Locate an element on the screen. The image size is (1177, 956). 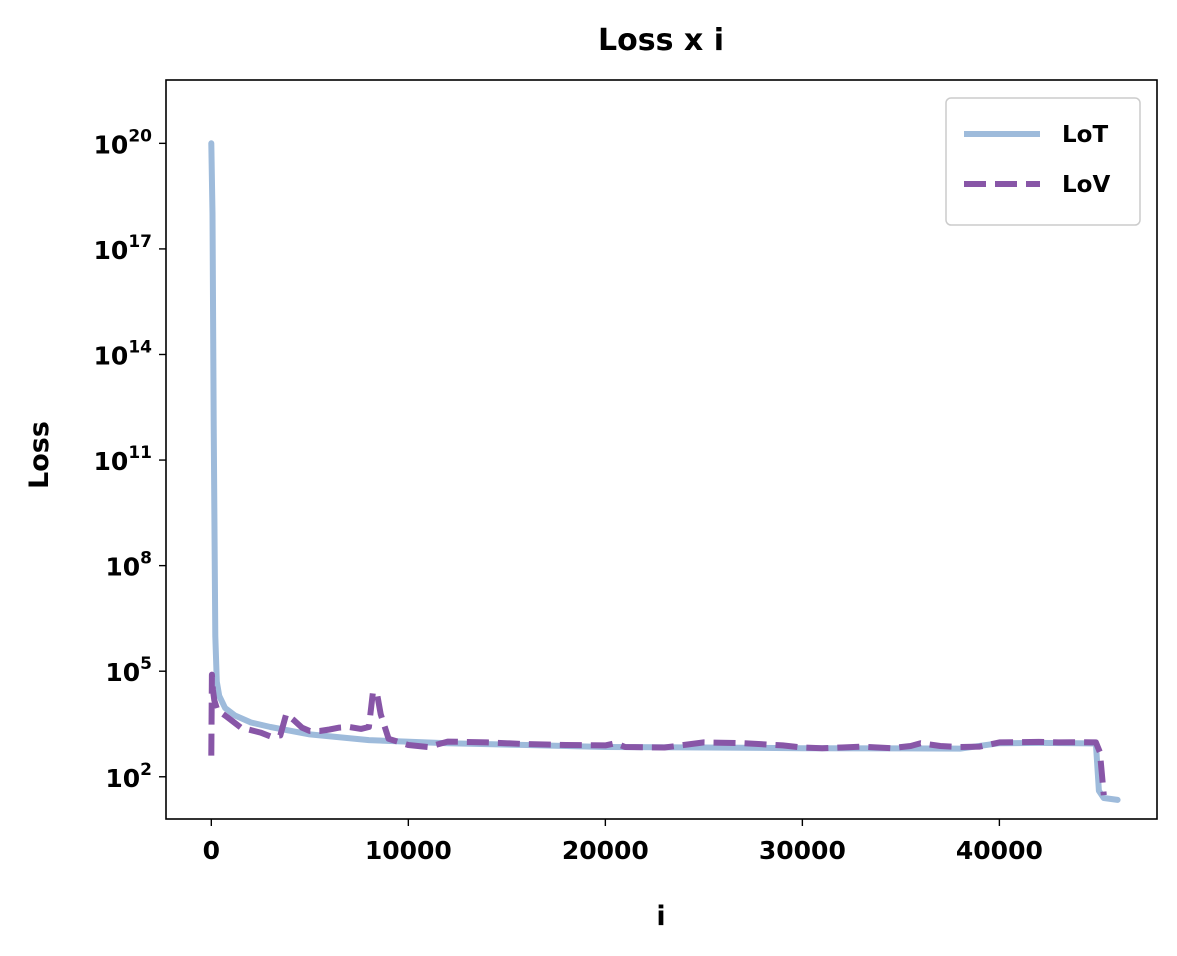
y-tick-label: 10¹⁷ is located at coordinates (123, 248).